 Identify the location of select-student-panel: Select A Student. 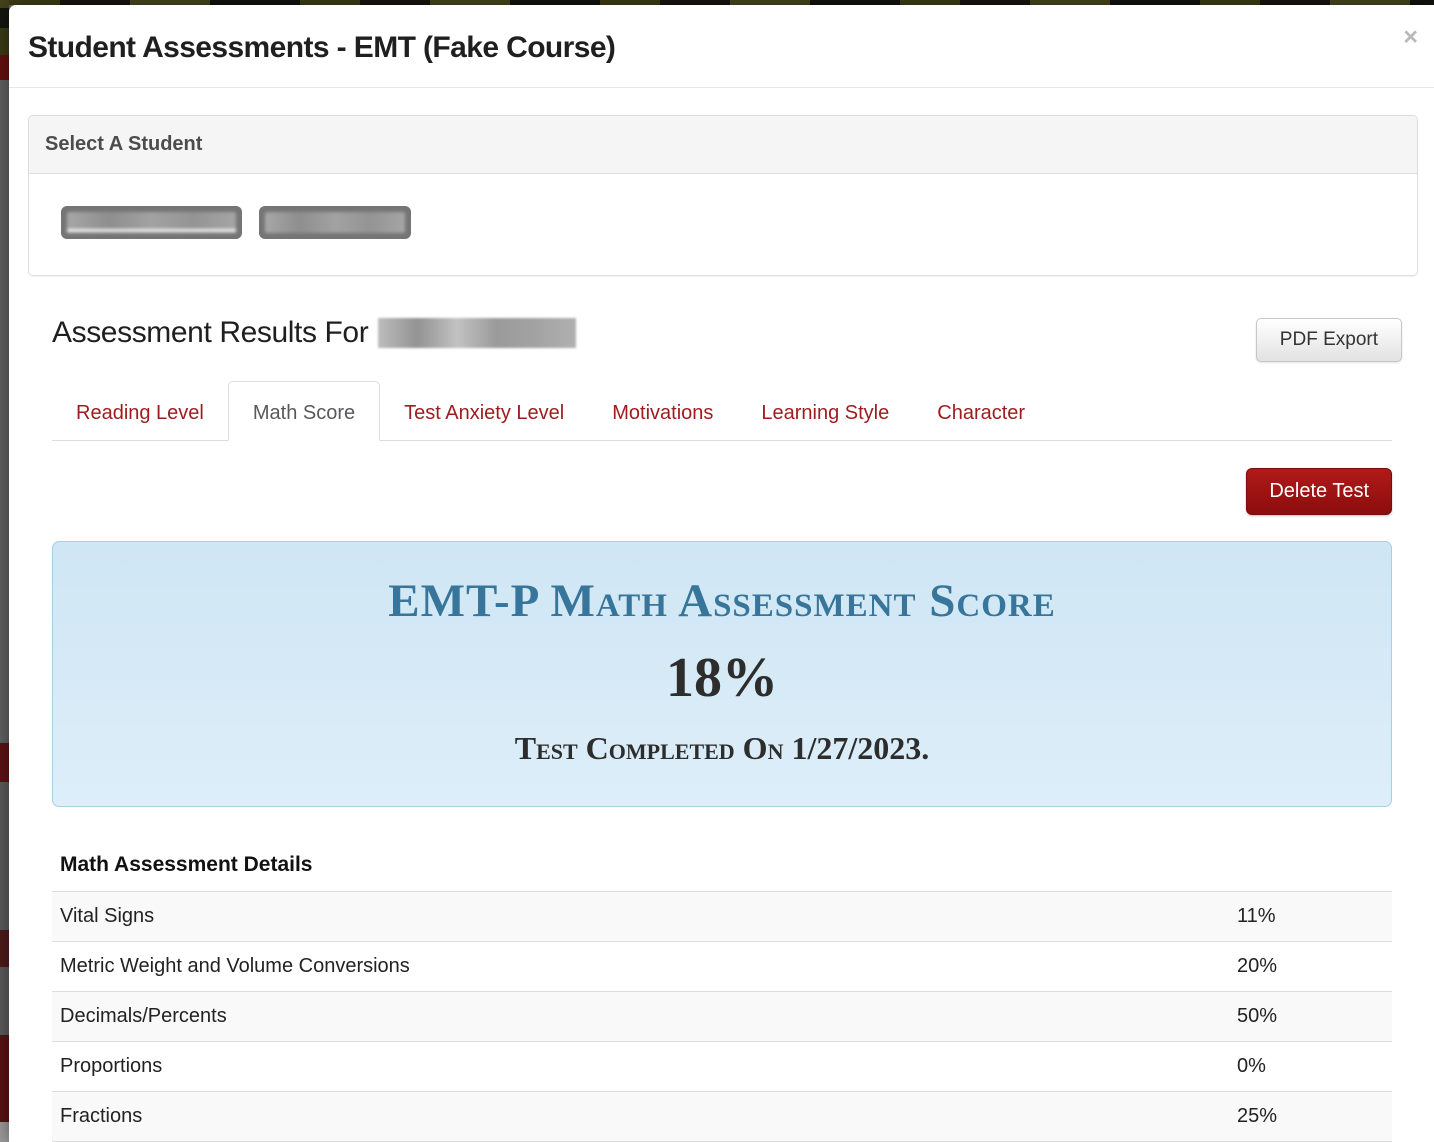
(723, 195).